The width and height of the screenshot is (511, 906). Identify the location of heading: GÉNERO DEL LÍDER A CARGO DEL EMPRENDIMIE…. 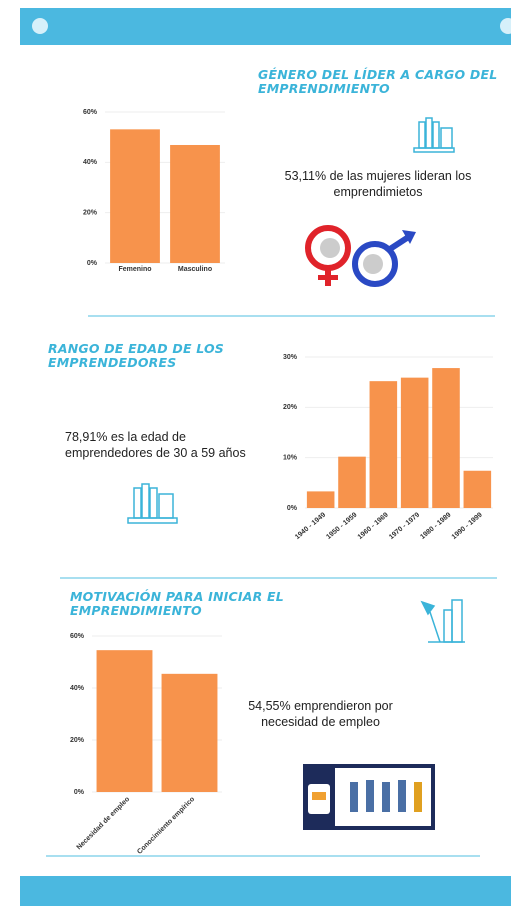
(378, 81).